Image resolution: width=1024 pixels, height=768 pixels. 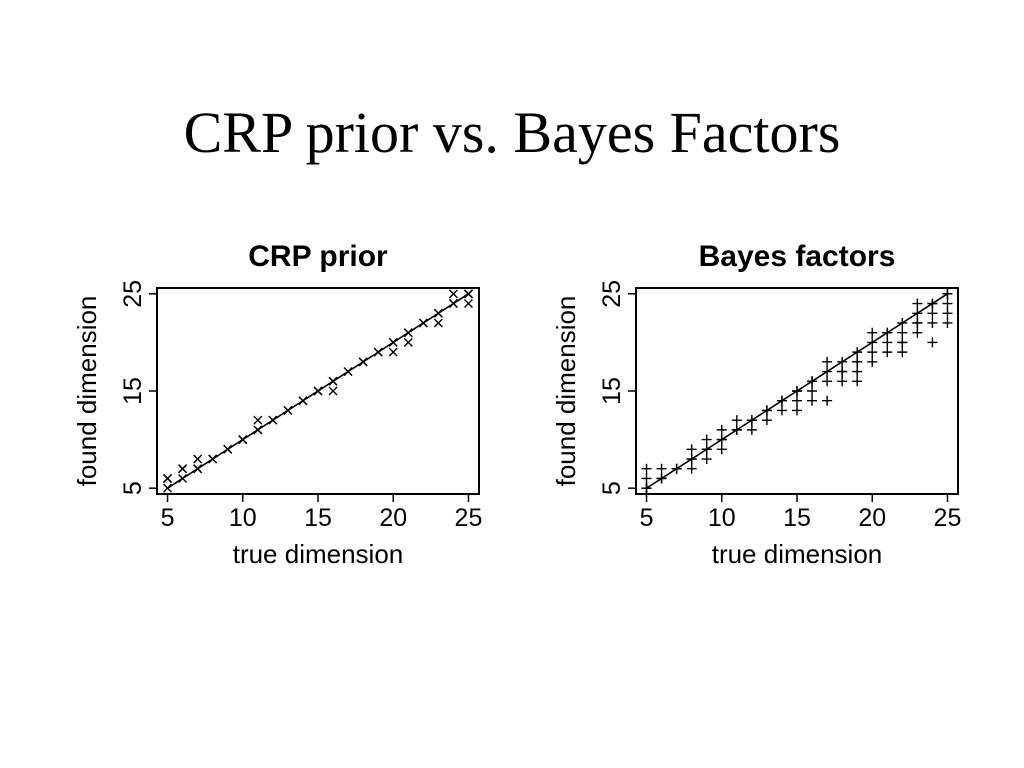 I want to click on x-tick-label: 20, so click(x=872, y=518).